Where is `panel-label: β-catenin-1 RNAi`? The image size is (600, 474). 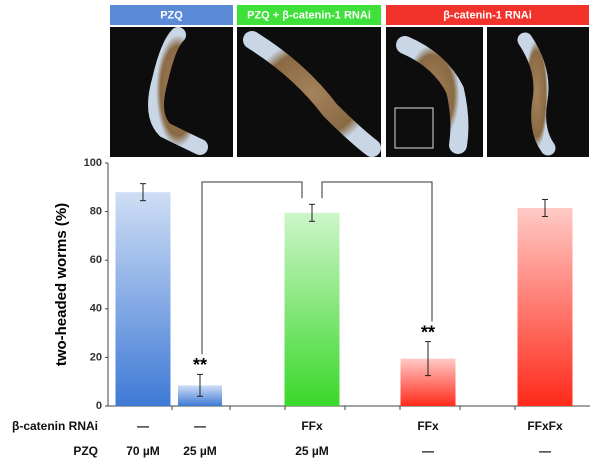
panel-label: β-catenin-1 RNAi is located at coordinates (487, 15).